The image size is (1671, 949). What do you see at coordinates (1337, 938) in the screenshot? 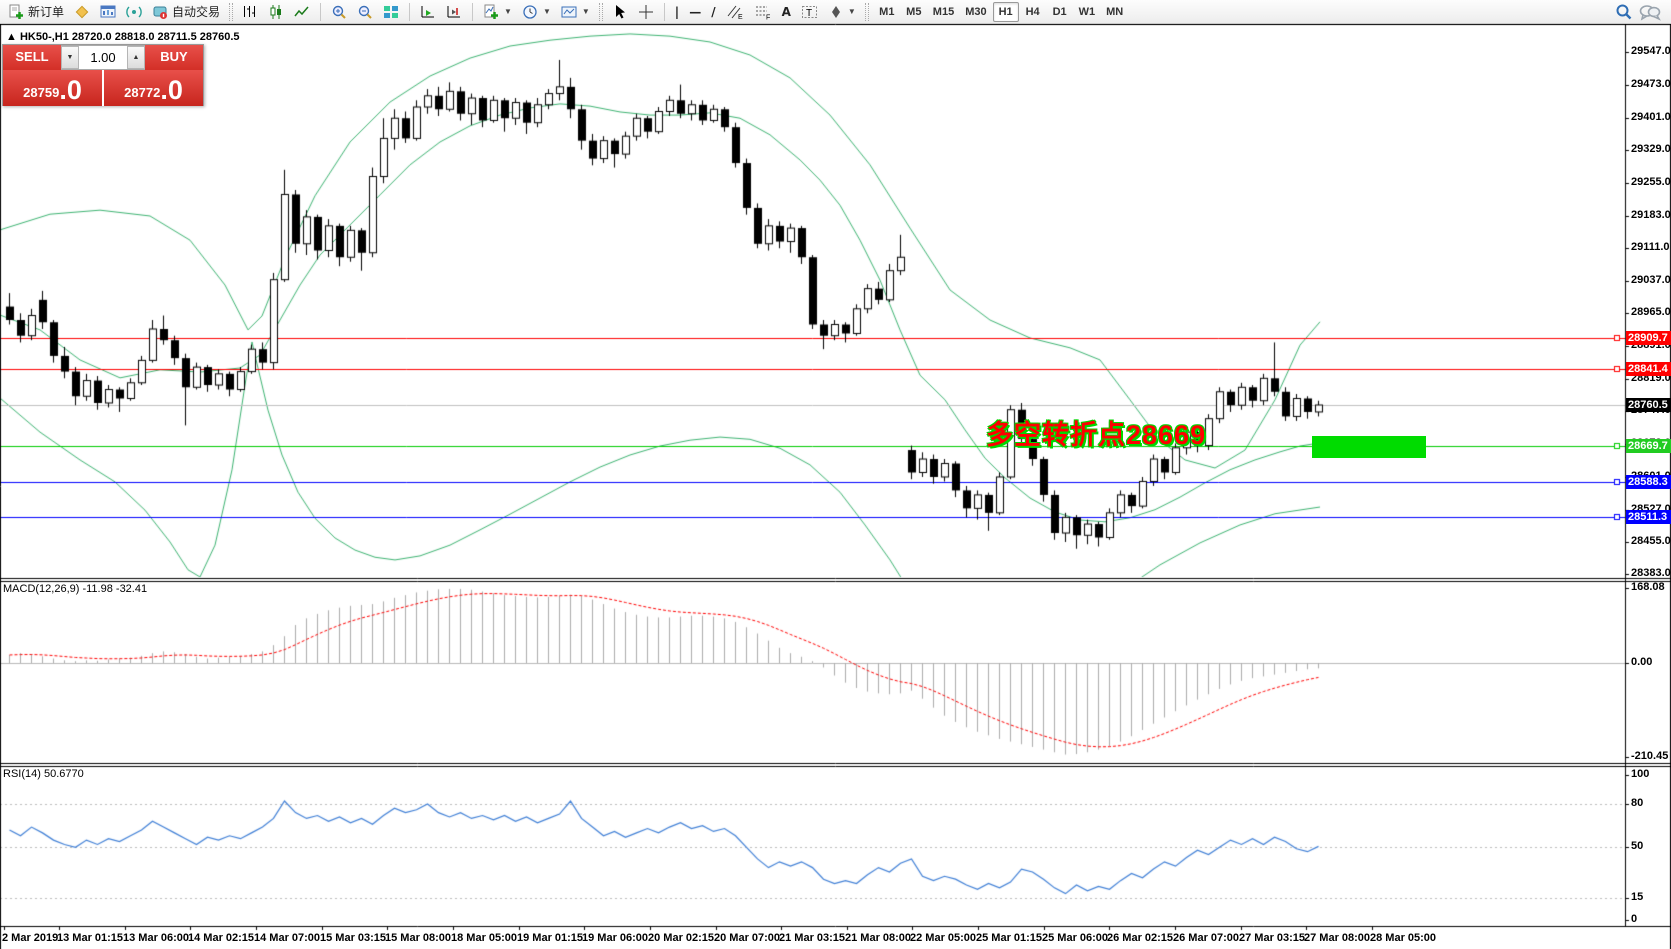
I see `time-axis-label: 27 Mar 08:00` at bounding box center [1337, 938].